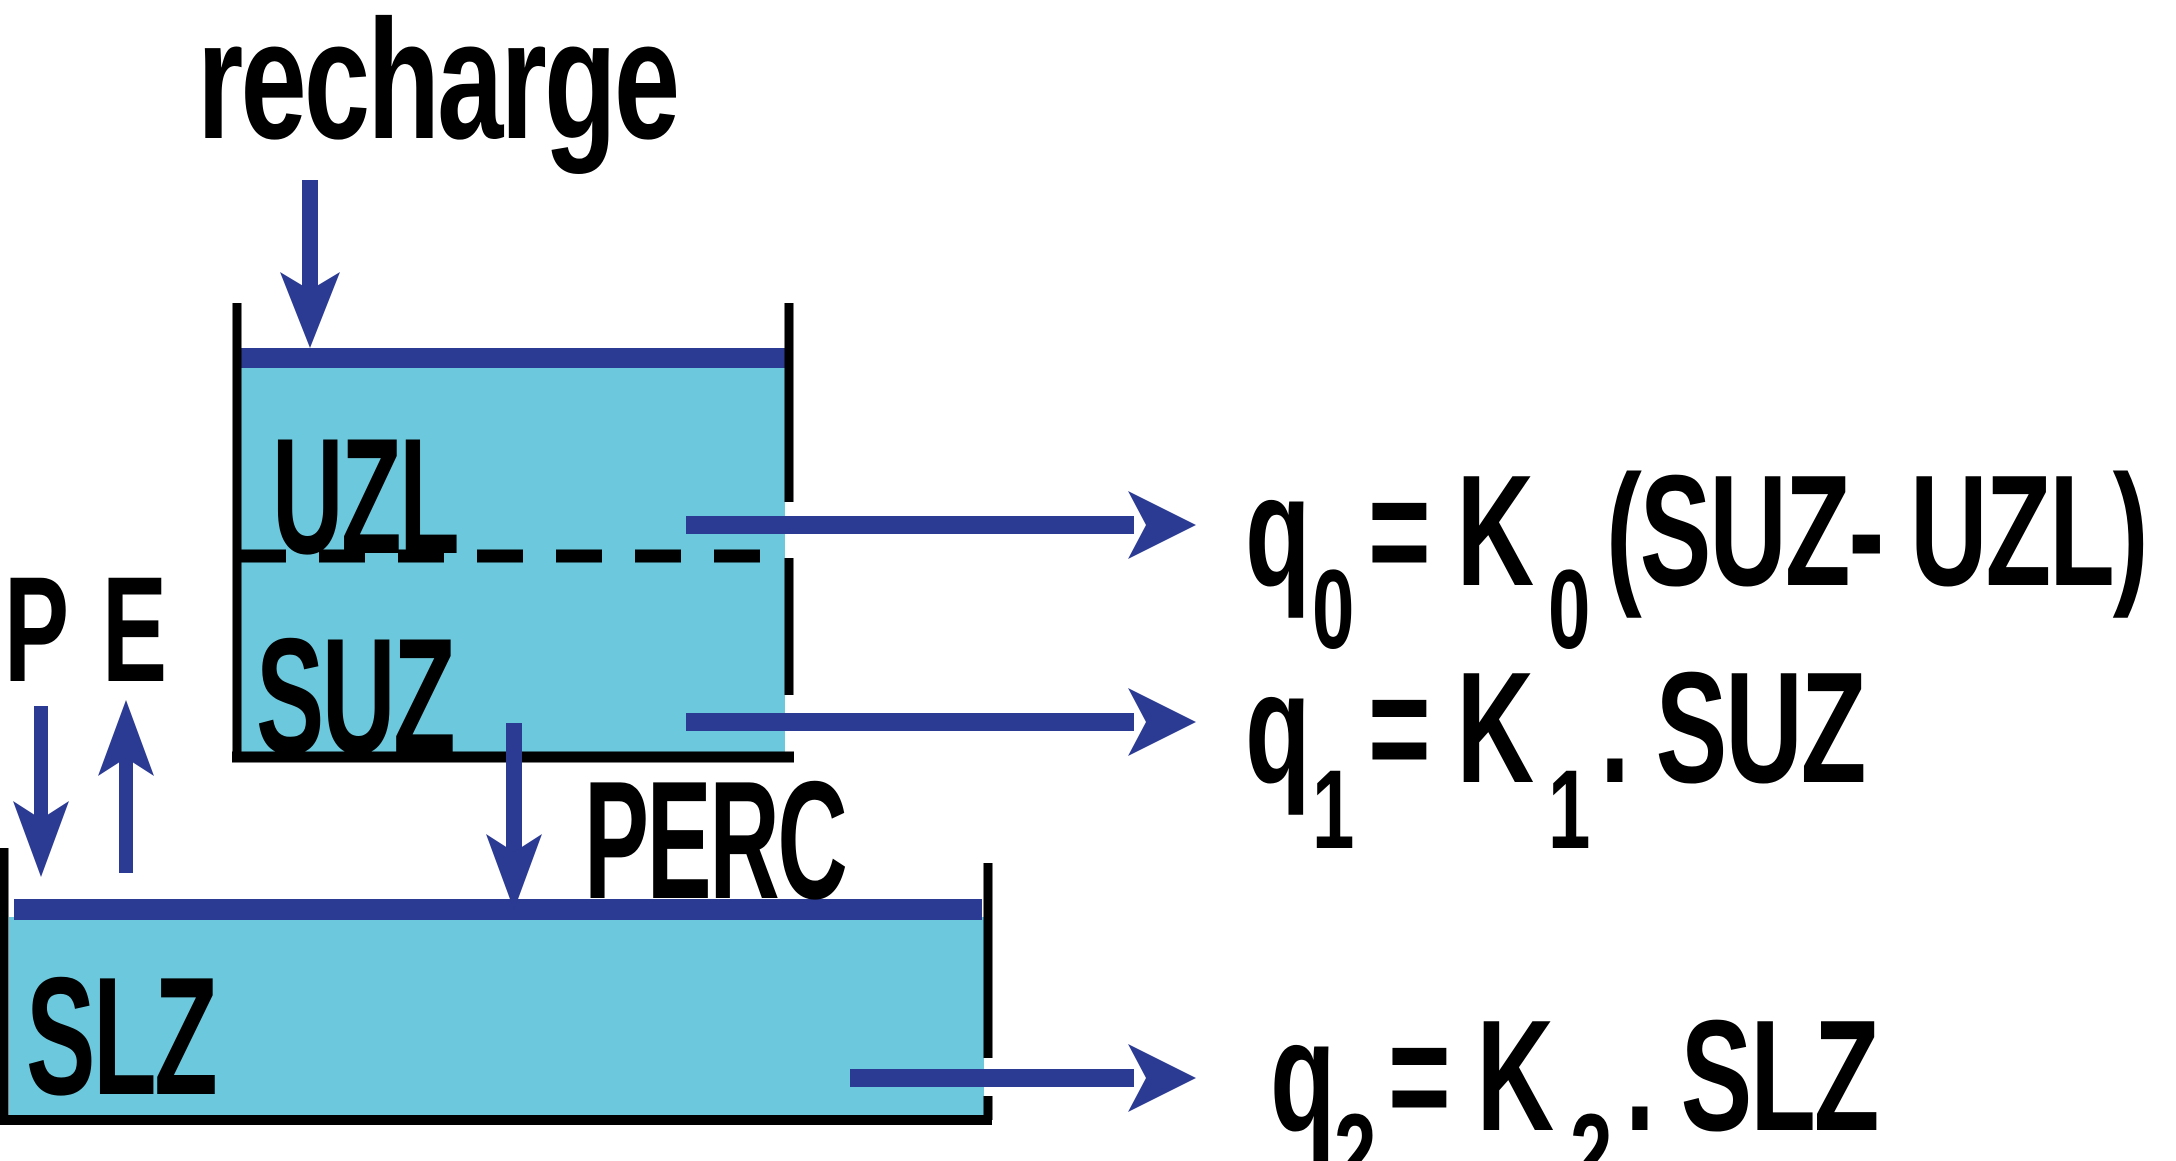 The height and width of the screenshot is (1161, 2176). What do you see at coordinates (310, 310) in the screenshot?
I see `recharge-arrowhead-icon` at bounding box center [310, 310].